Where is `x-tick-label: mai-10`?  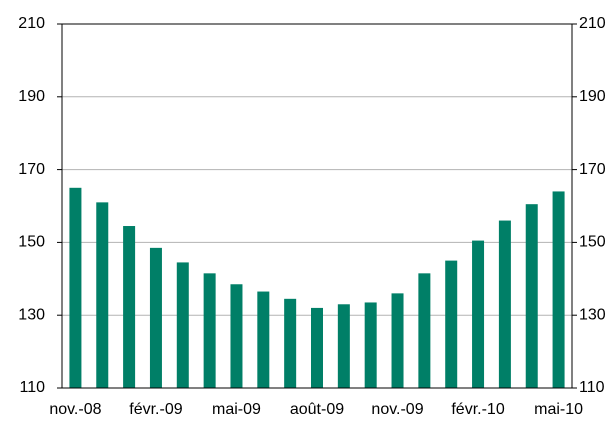
x-tick-label: mai-10 is located at coordinates (558, 409).